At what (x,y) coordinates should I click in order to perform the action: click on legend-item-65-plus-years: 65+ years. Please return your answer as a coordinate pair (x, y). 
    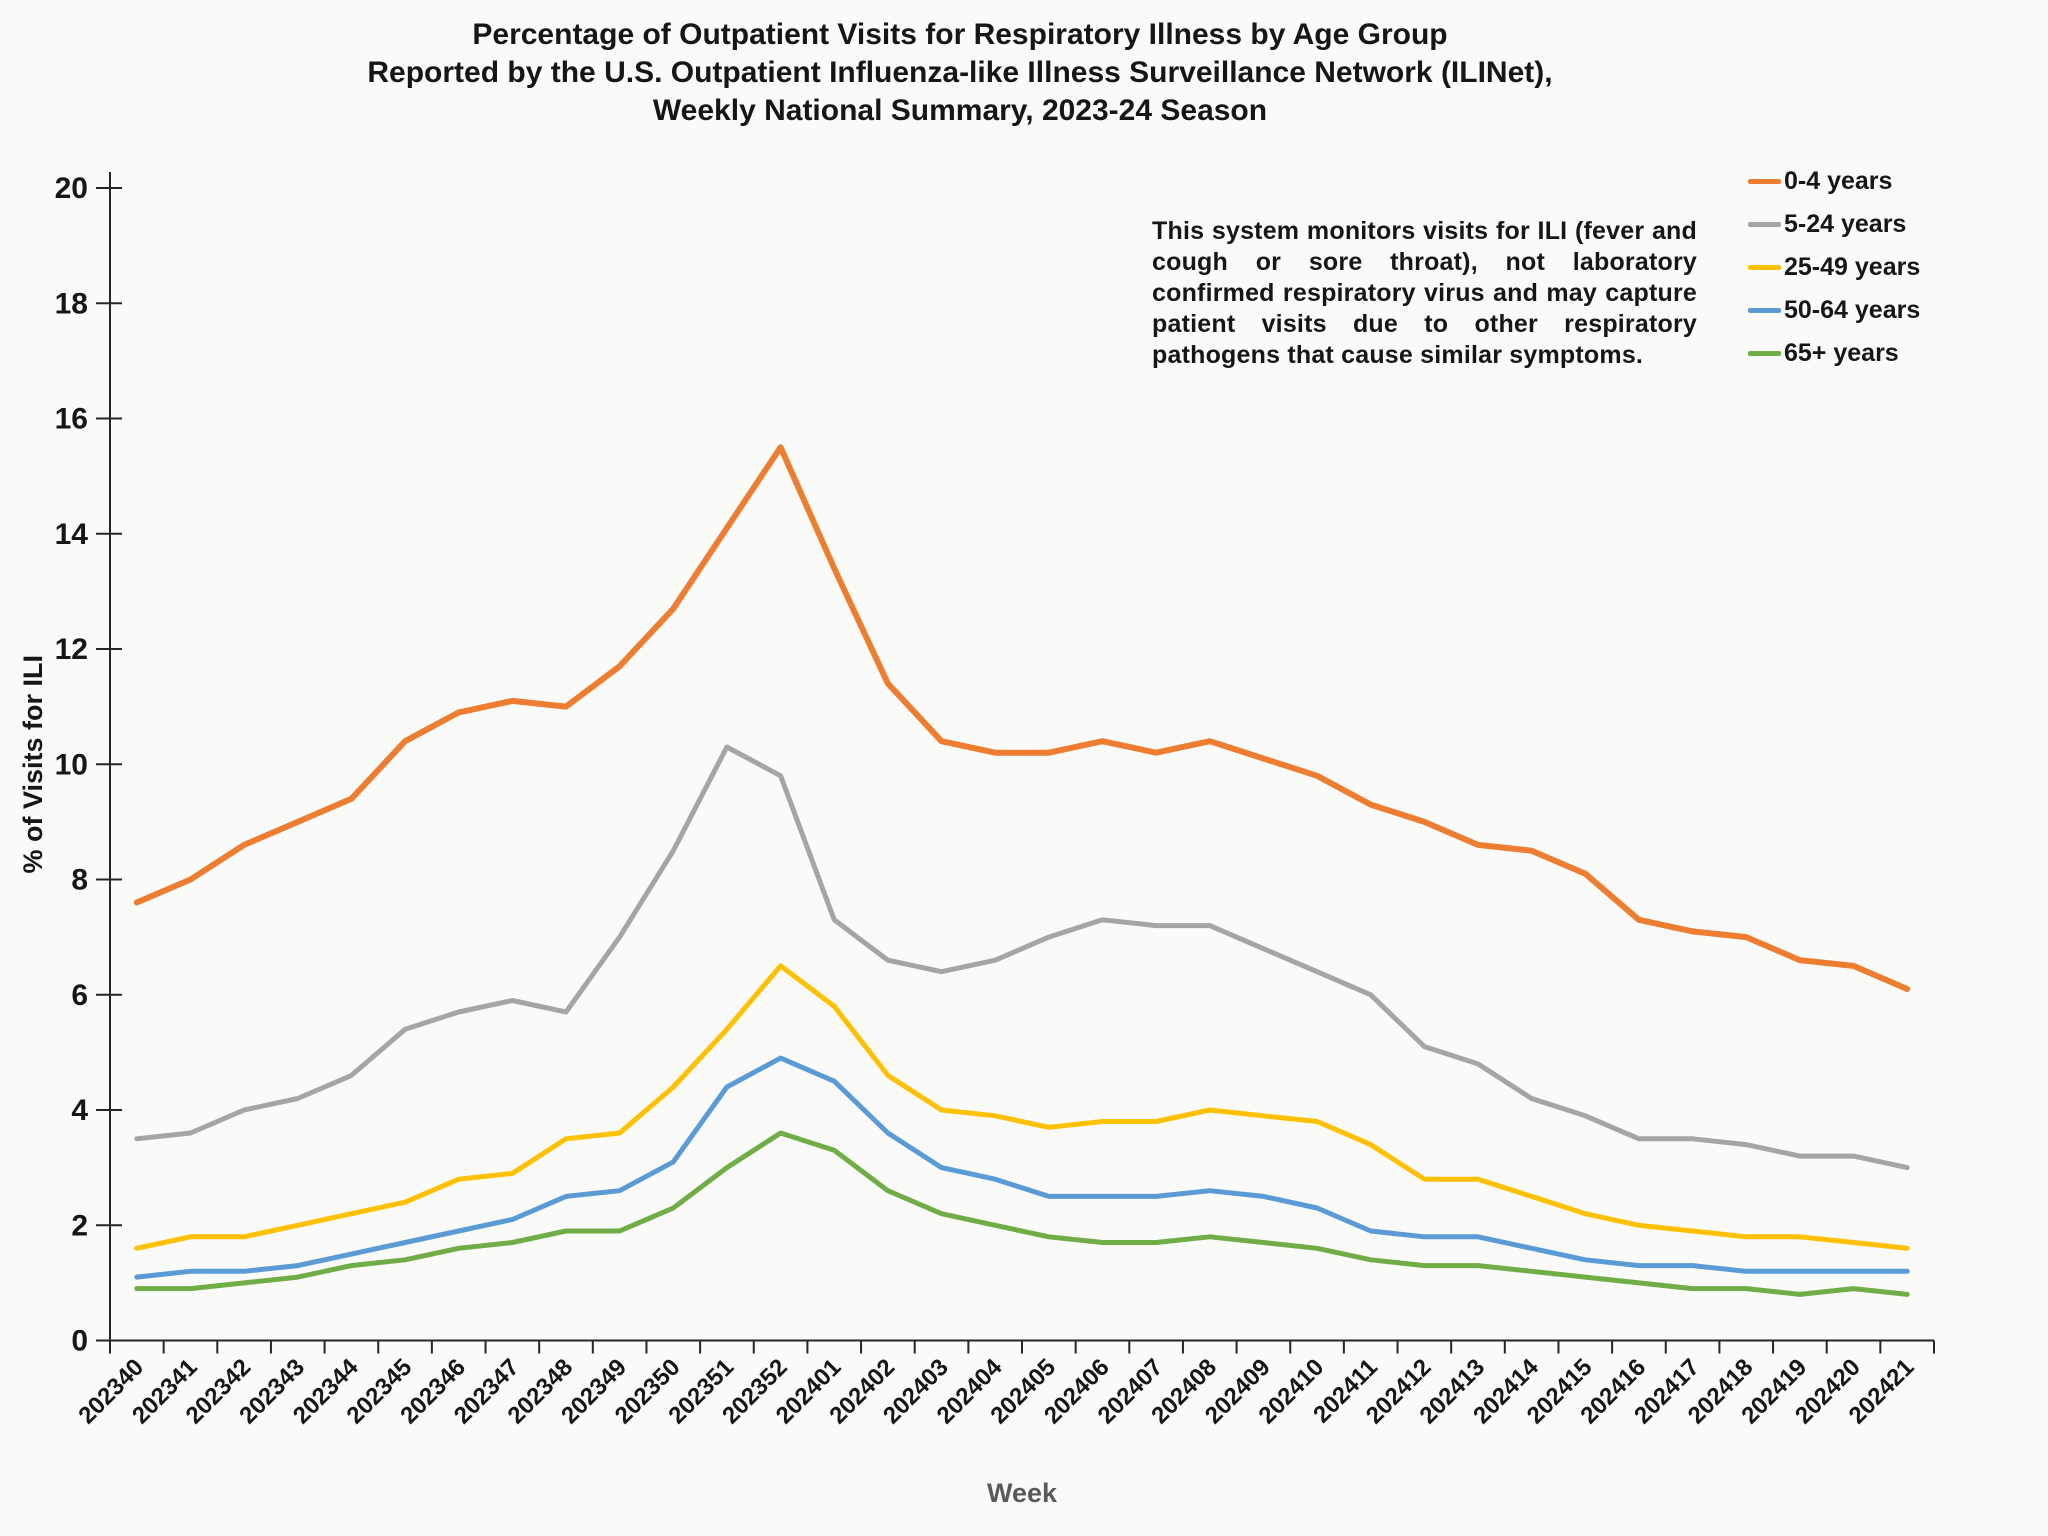
    Looking at the image, I should click on (1893, 353).